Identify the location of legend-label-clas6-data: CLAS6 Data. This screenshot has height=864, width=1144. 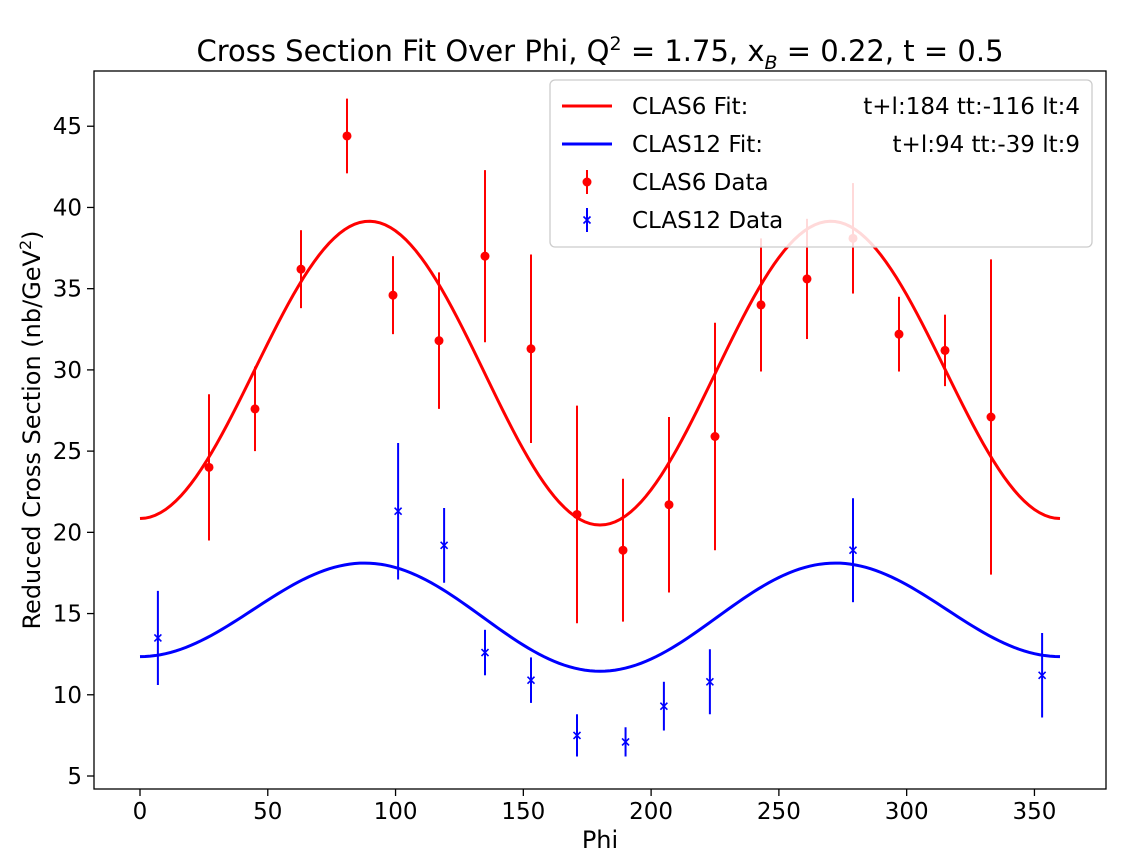
(700, 183).